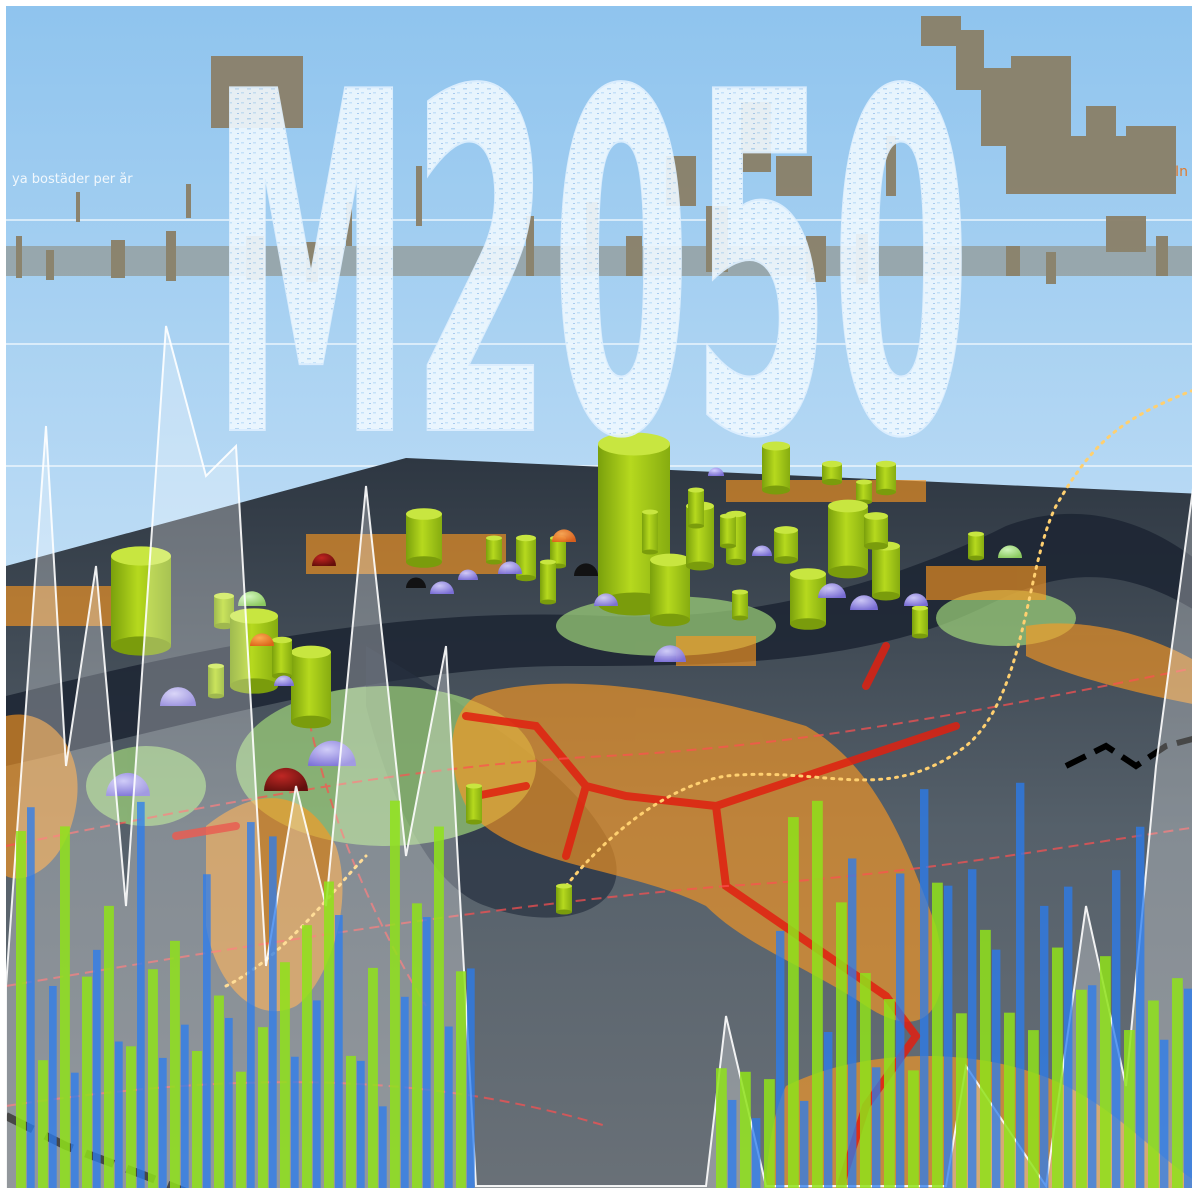 The width and height of the screenshot is (1198, 1194). I want to click on right-axis-label: In, so click(1181, 172).